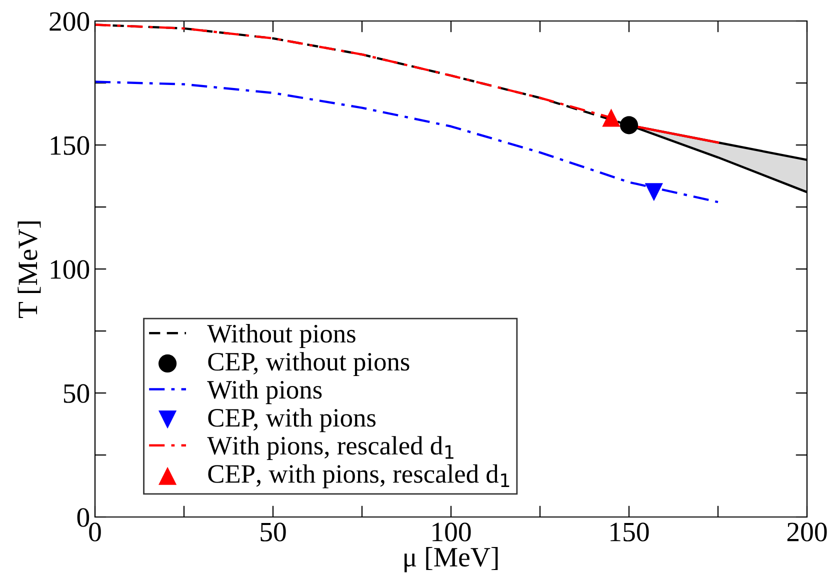  What do you see at coordinates (83, 517) in the screenshot?
I see `y-tick-label: 0` at bounding box center [83, 517].